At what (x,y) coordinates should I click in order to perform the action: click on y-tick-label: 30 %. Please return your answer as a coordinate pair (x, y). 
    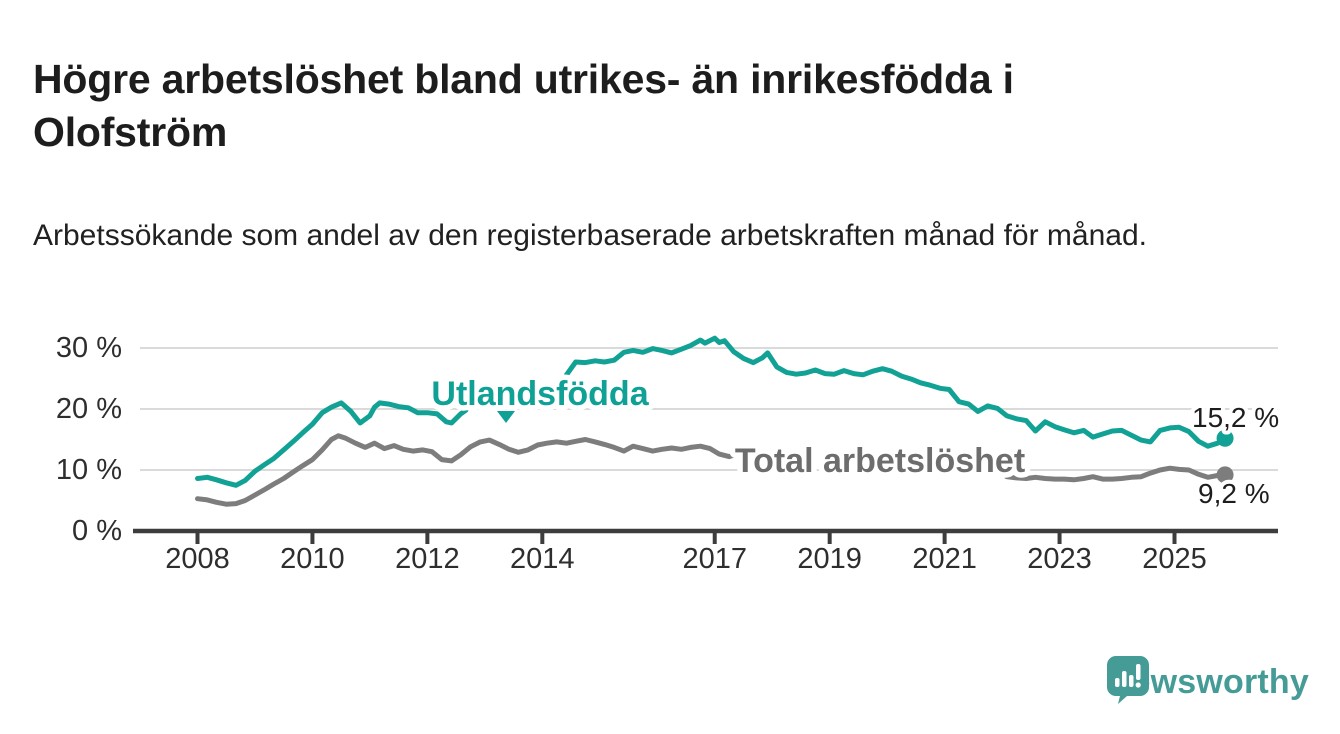
    Looking at the image, I should click on (89, 348).